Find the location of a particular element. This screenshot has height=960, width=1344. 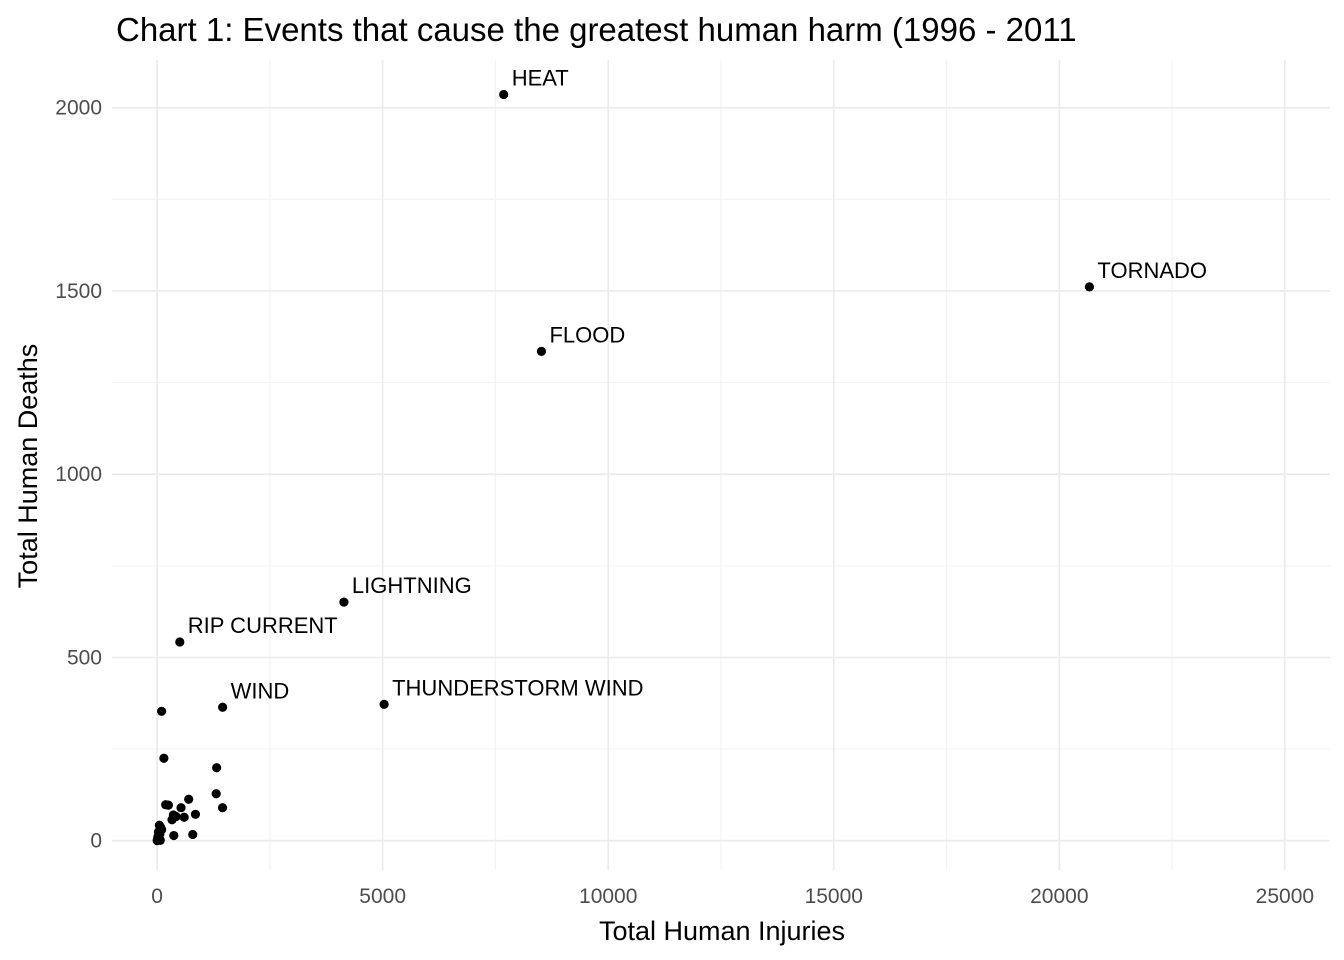

point-label: TORNADO is located at coordinates (1152, 270).